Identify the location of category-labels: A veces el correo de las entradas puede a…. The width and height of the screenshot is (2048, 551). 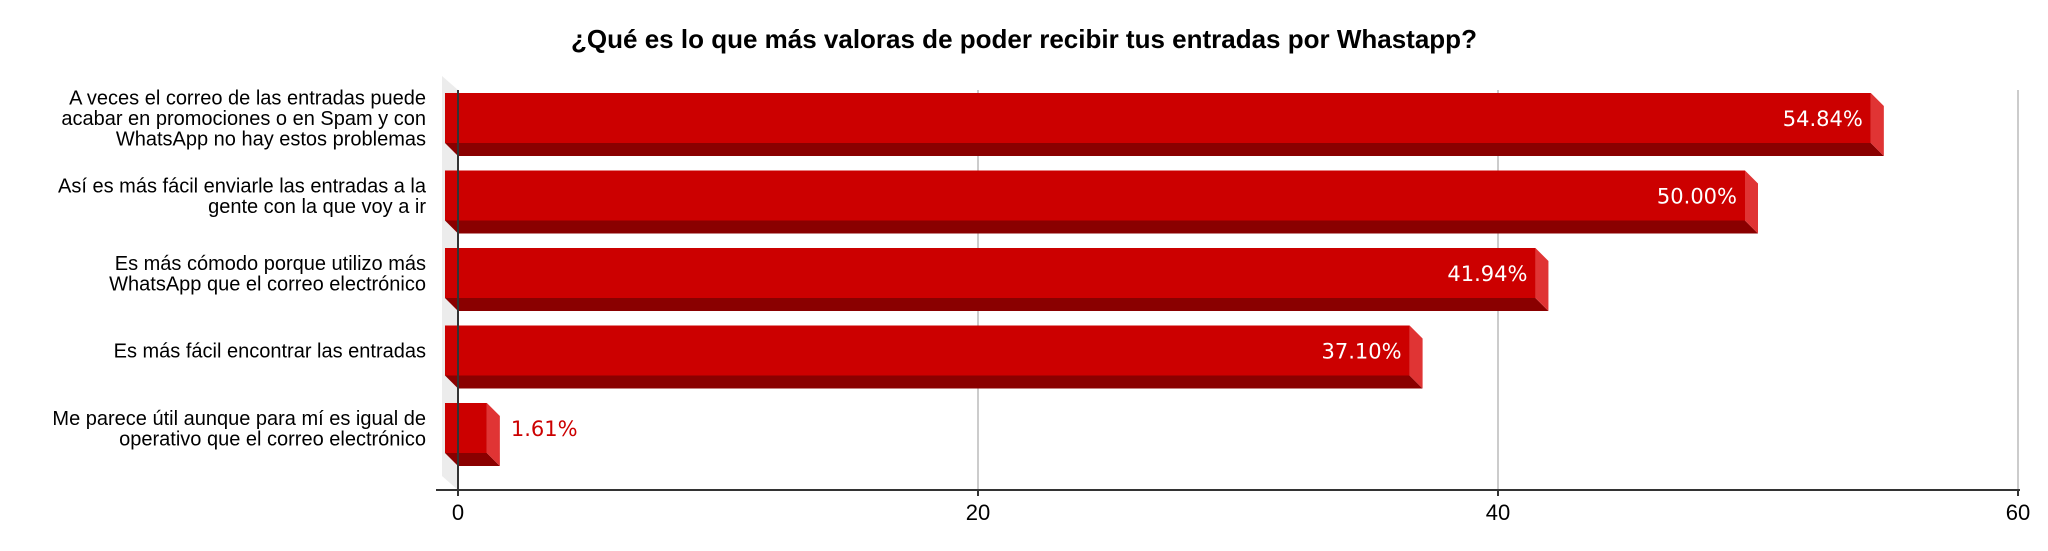
(239, 269).